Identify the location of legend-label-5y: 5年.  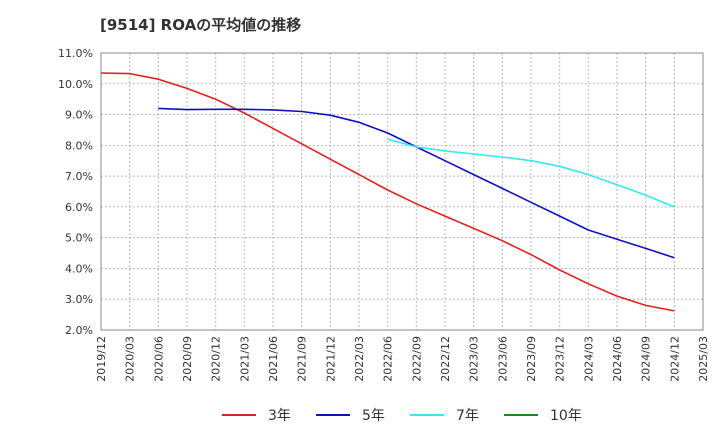
(373, 416).